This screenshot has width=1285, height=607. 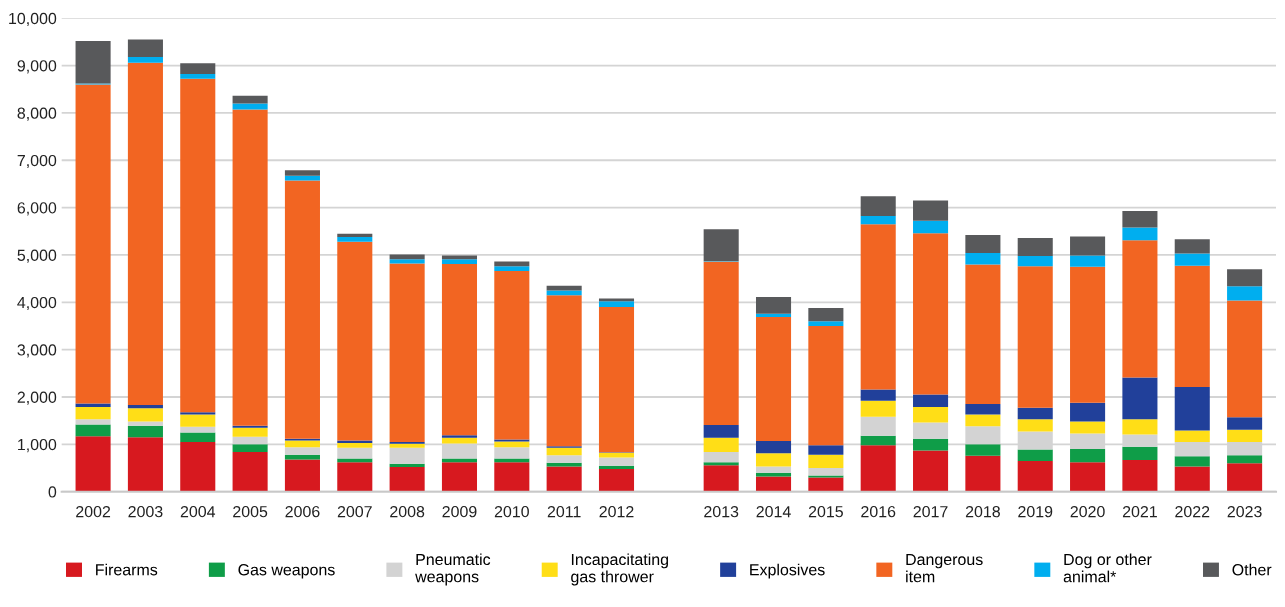 What do you see at coordinates (37, 161) in the screenshot?
I see `y-tick-label: 7,000` at bounding box center [37, 161].